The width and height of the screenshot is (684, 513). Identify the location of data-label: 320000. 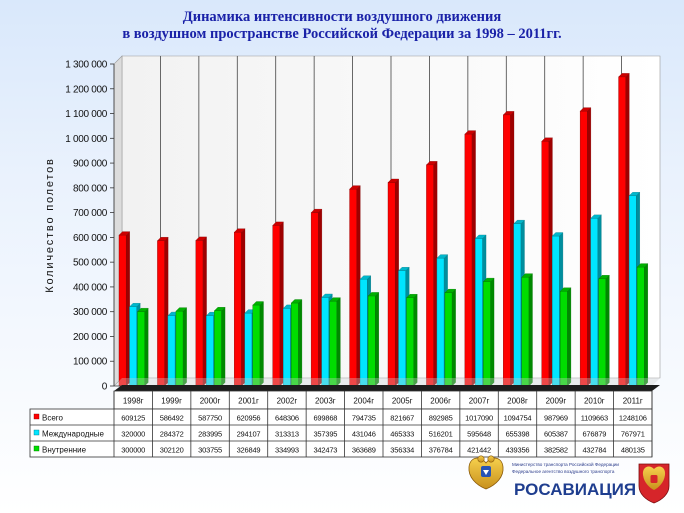
(133, 434).